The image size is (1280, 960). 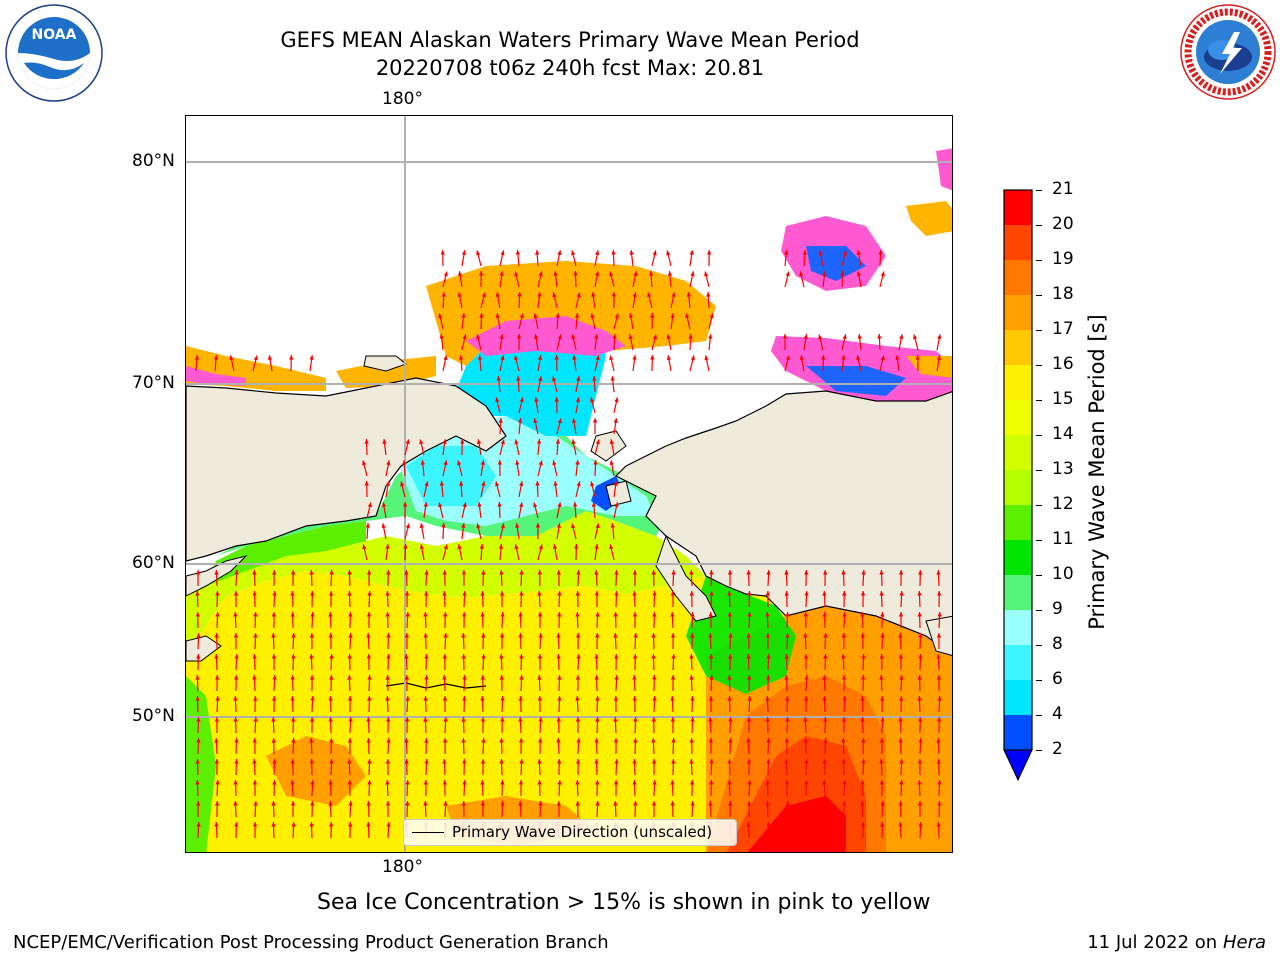 I want to click on colorbar-outline, so click(x=1018, y=470).